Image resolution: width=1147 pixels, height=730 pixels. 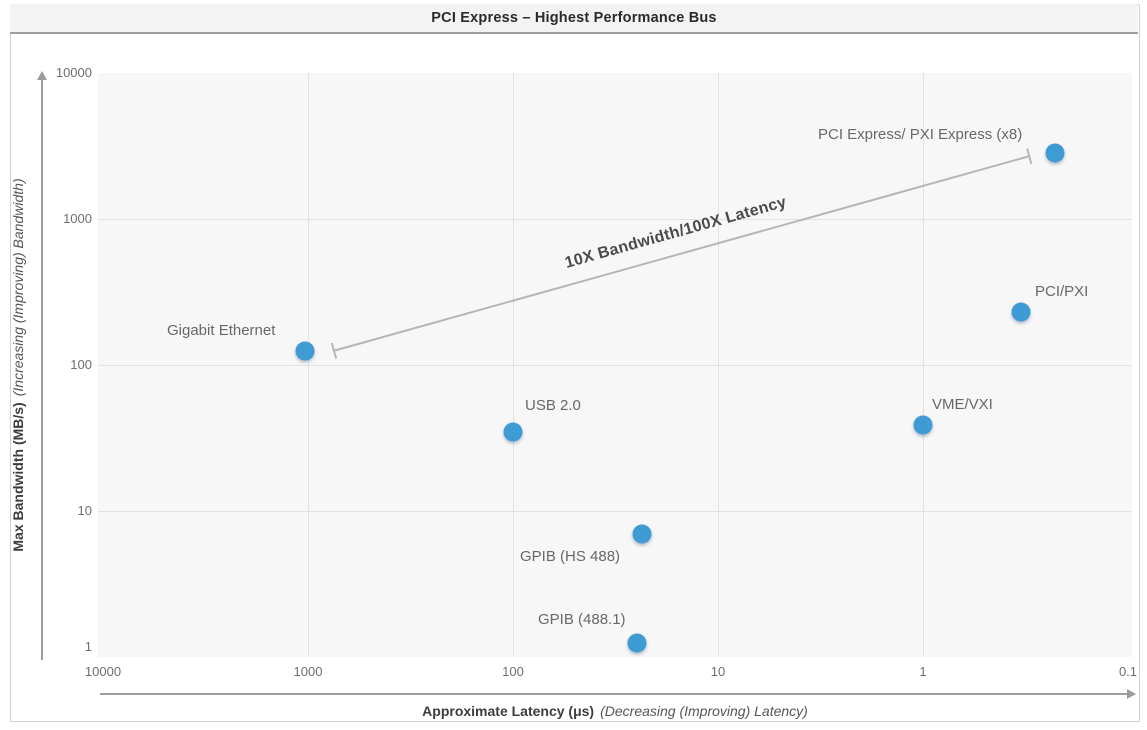 I want to click on data-point-pci-express-pxi-express-x8, so click(x=1055, y=153).